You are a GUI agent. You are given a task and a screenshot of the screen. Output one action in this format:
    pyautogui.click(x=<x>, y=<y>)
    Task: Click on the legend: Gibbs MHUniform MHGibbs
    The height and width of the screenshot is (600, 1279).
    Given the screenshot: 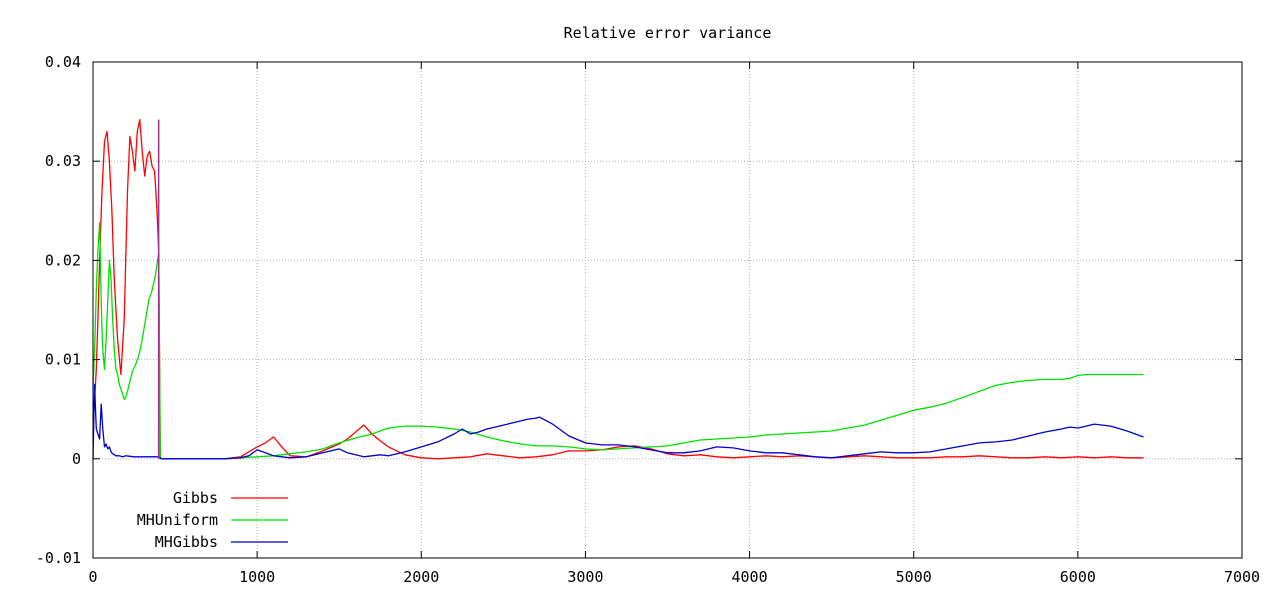 What is the action you would take?
    pyautogui.click(x=212, y=520)
    